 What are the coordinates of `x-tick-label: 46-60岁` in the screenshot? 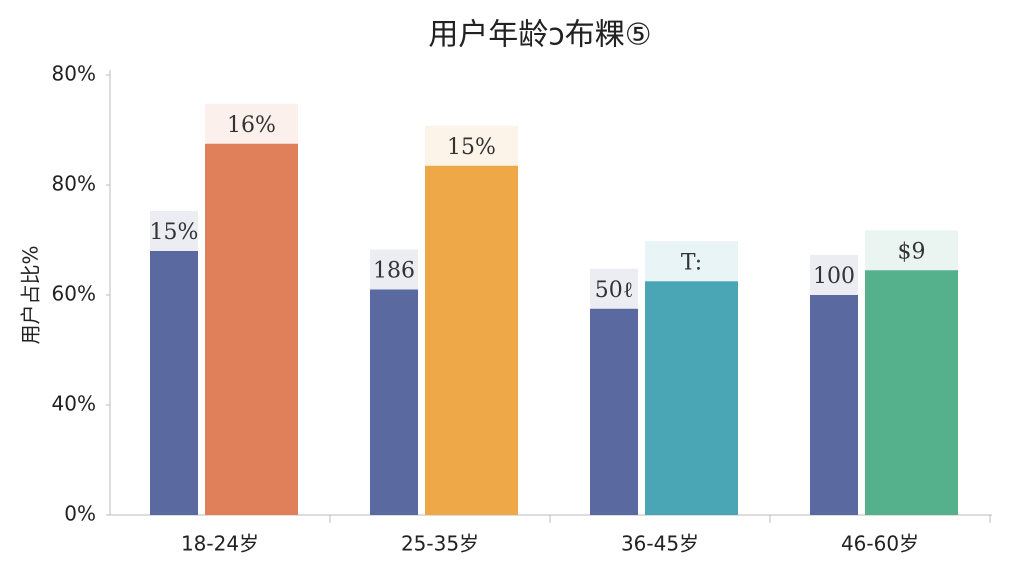 It's located at (880, 544).